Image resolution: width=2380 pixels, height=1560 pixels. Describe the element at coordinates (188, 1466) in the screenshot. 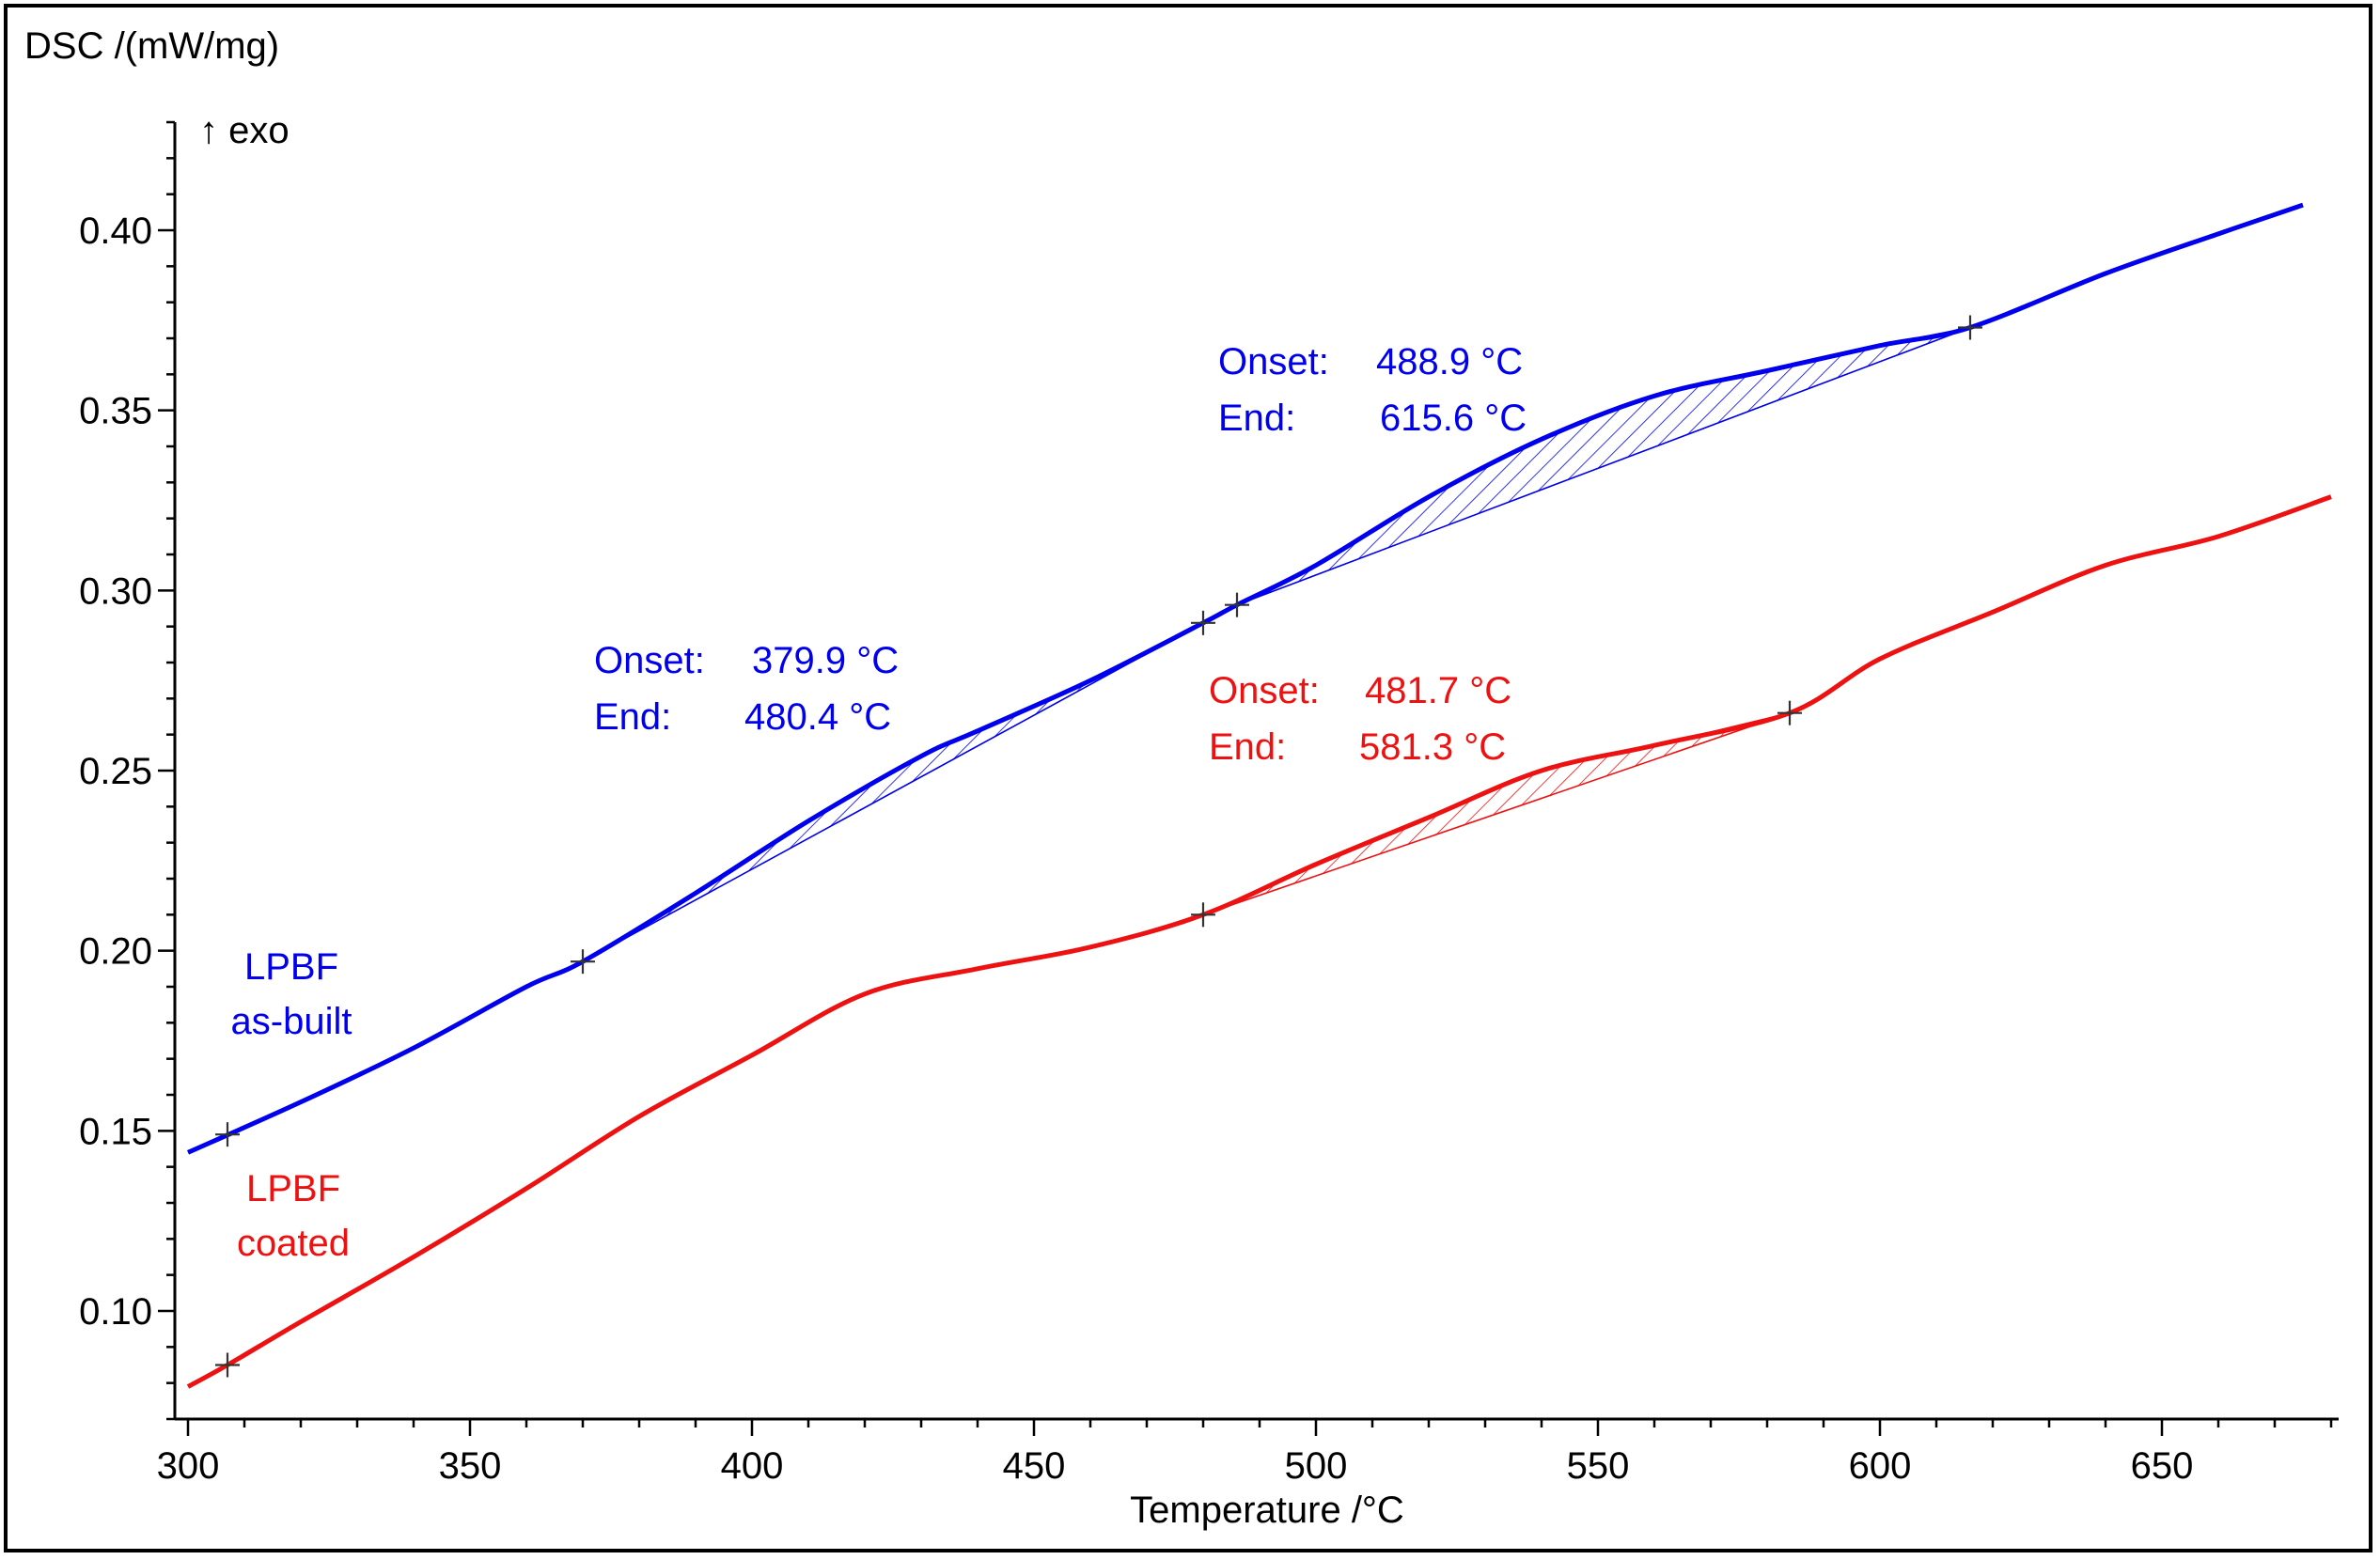

I see `x-tick-label: 300` at that location.